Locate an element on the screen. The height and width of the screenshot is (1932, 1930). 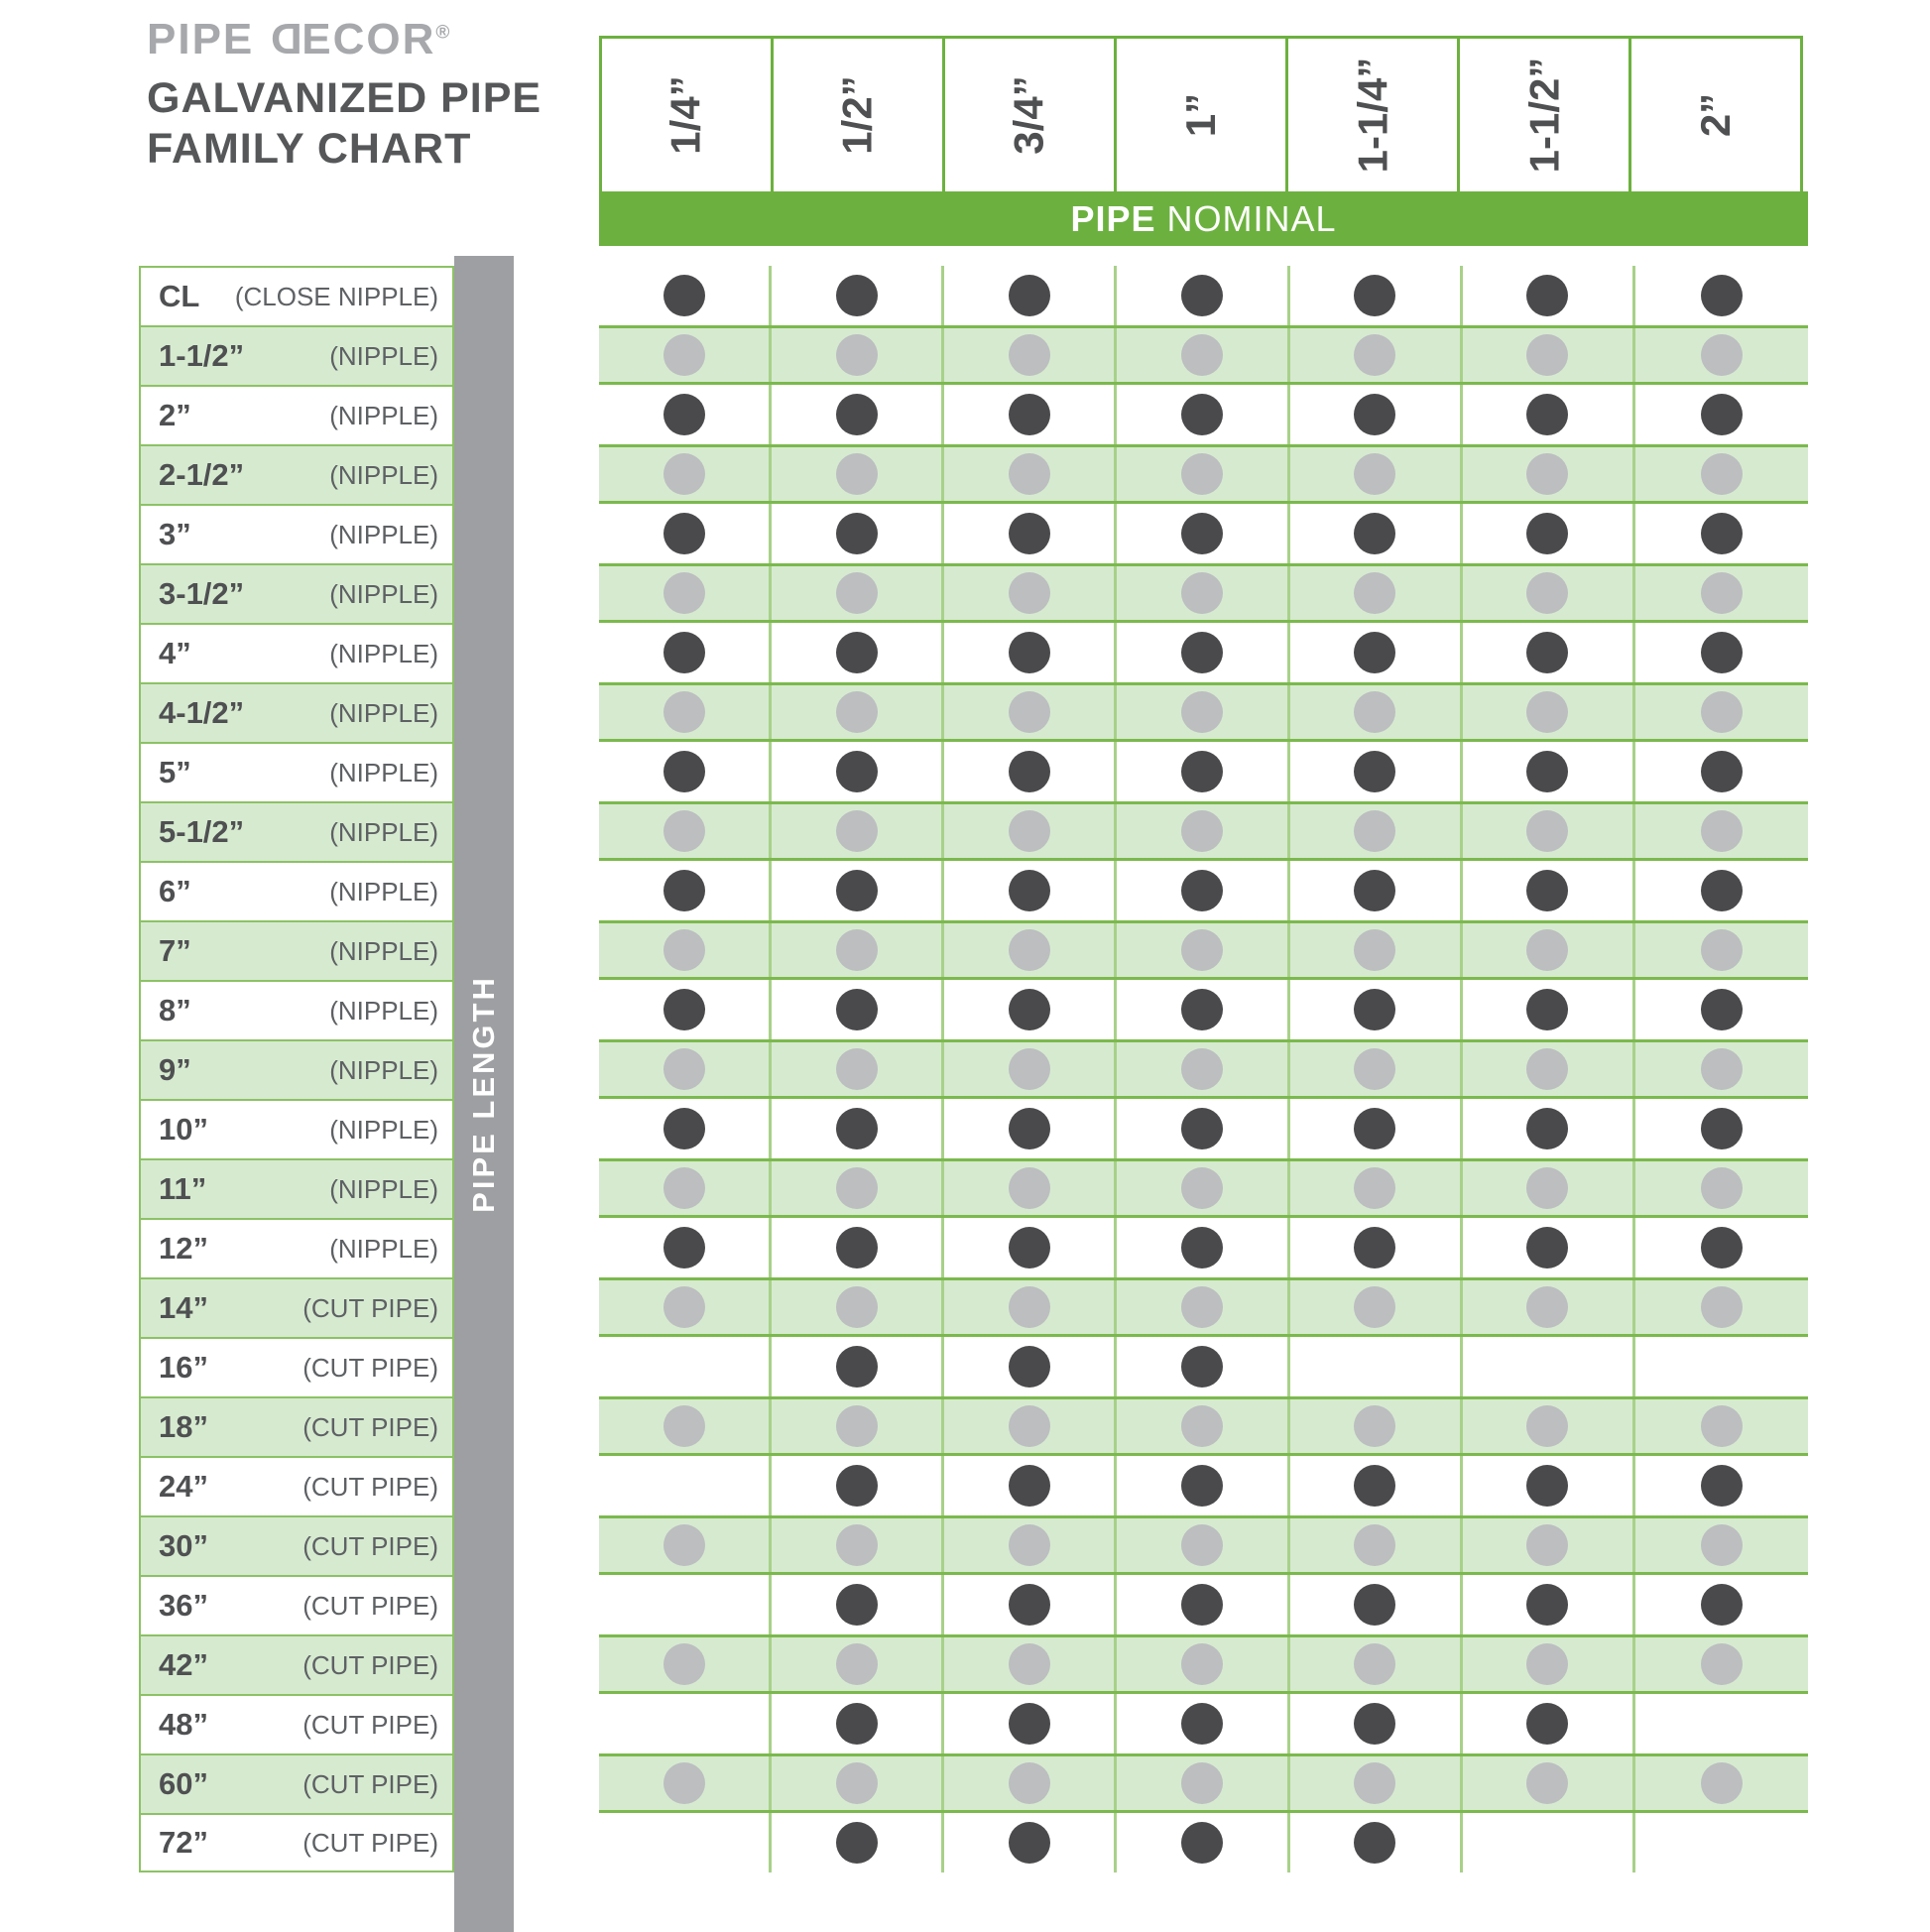
column-header-2: 1/2” is located at coordinates (858, 115).